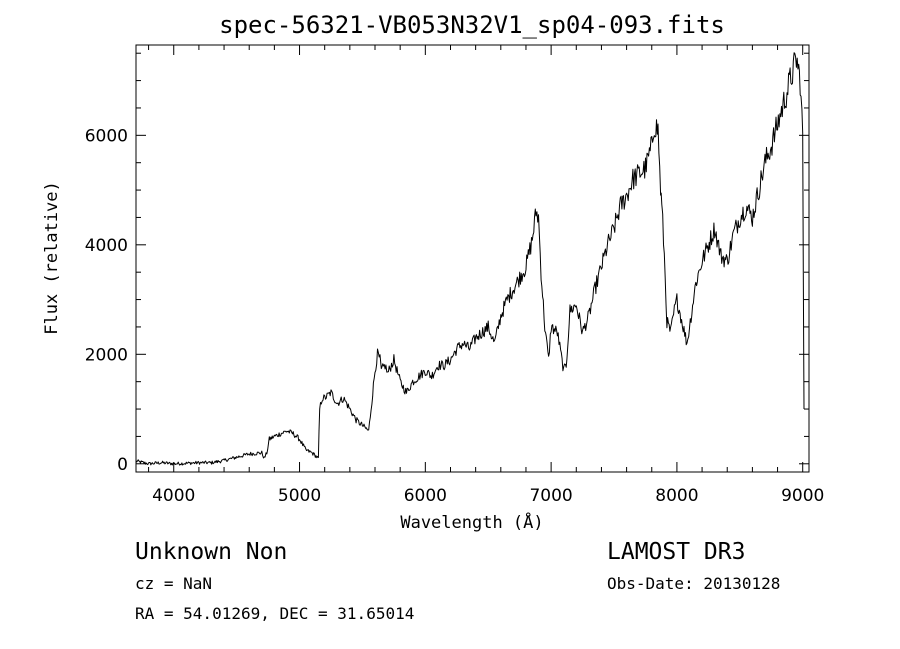 This screenshot has width=900, height=649. What do you see at coordinates (676, 496) in the screenshot?
I see `x-tick-label: 8000` at bounding box center [676, 496].